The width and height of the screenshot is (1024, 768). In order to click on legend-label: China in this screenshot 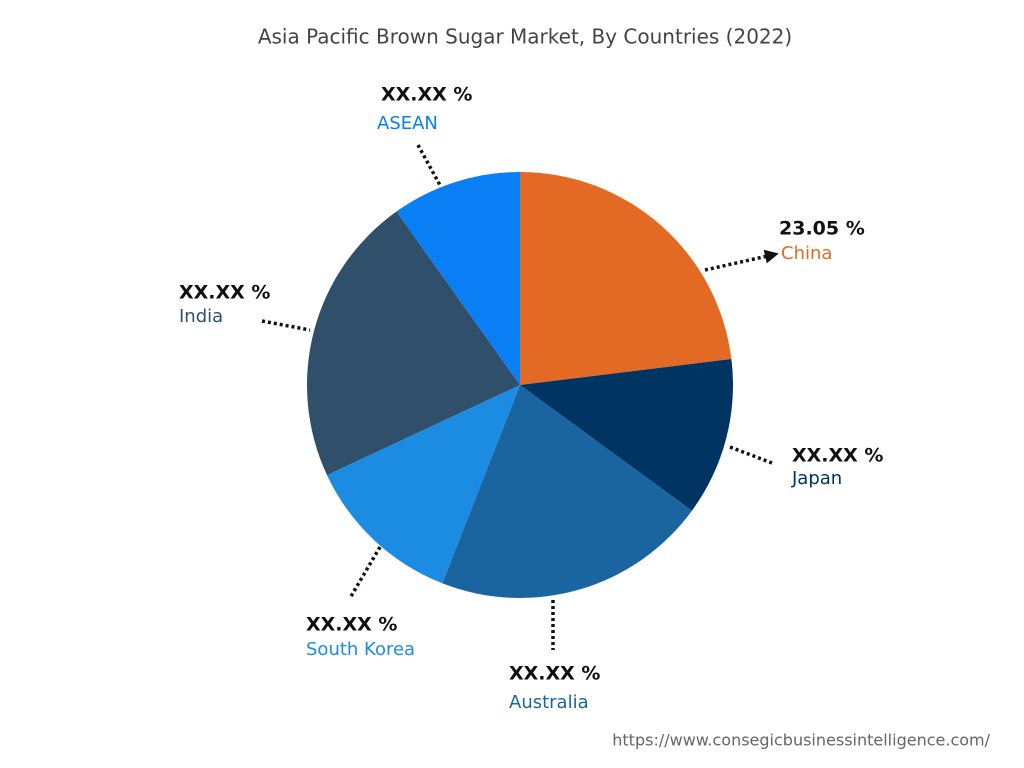, I will do `click(806, 253)`.